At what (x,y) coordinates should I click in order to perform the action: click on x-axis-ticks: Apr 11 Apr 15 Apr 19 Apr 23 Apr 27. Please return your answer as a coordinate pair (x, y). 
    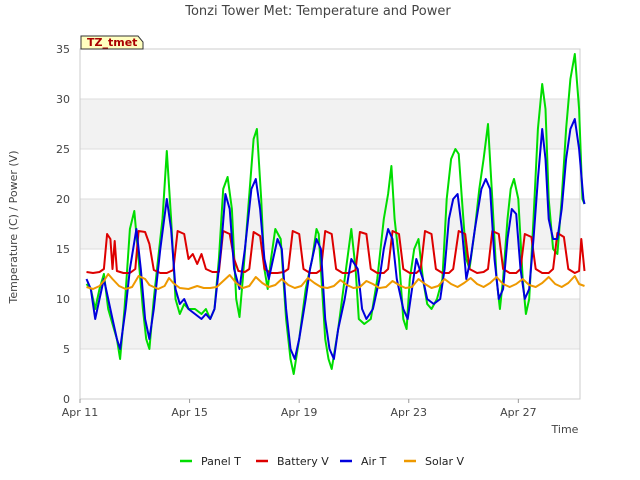
    Looking at the image, I should click on (299, 409).